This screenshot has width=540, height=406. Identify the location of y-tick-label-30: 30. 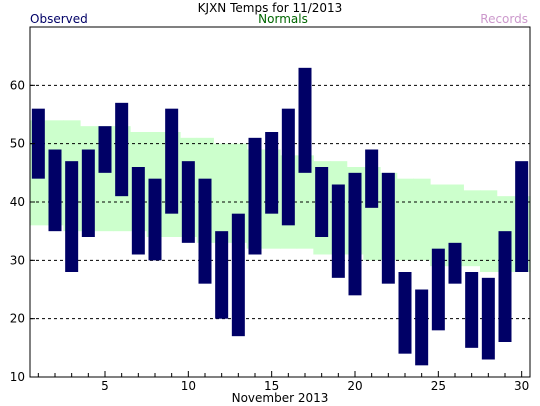
(17, 260).